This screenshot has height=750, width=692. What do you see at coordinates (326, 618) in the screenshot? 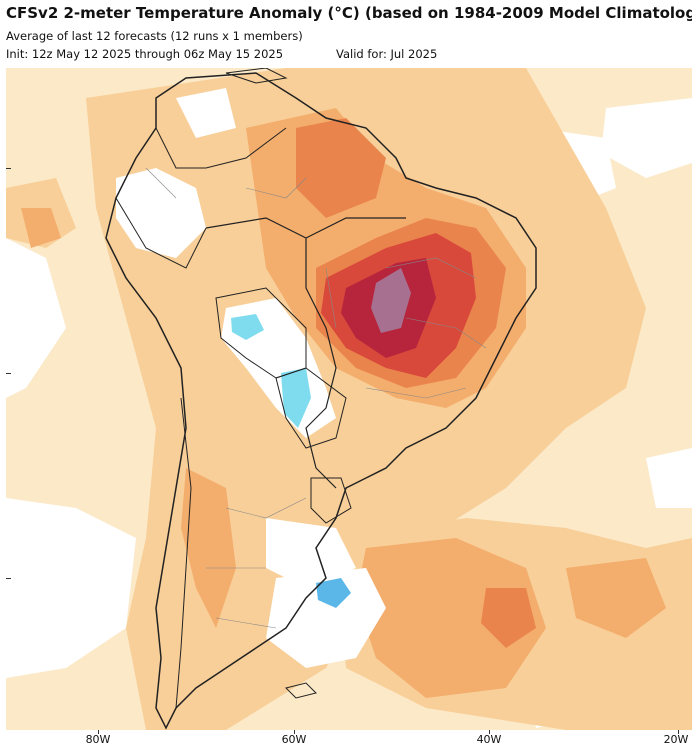
I see `neutral-land-patagonia` at bounding box center [326, 618].